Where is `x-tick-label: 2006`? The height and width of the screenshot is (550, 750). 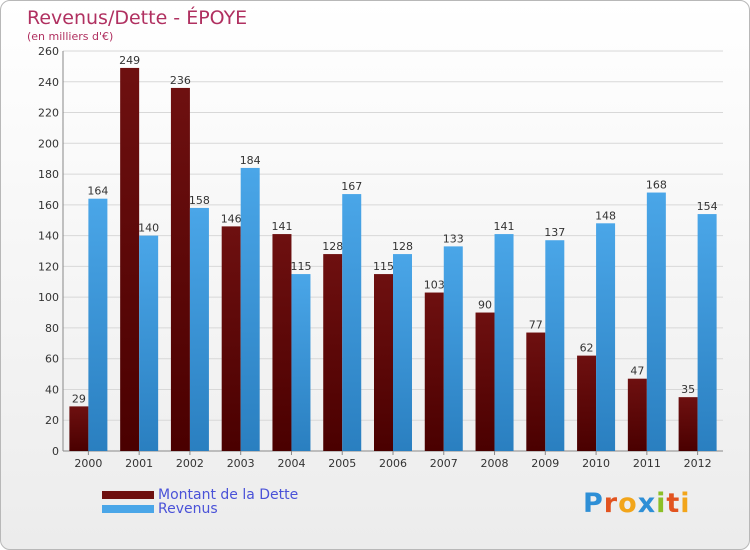 x-tick-label: 2006 is located at coordinates (393, 463).